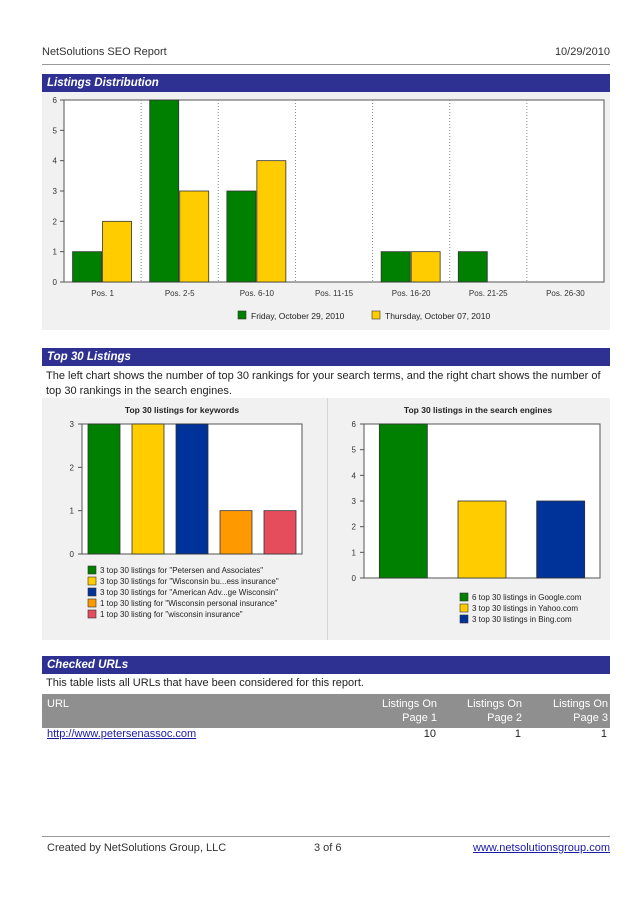  I want to click on report-date: 10/29/2010, so click(582, 52).